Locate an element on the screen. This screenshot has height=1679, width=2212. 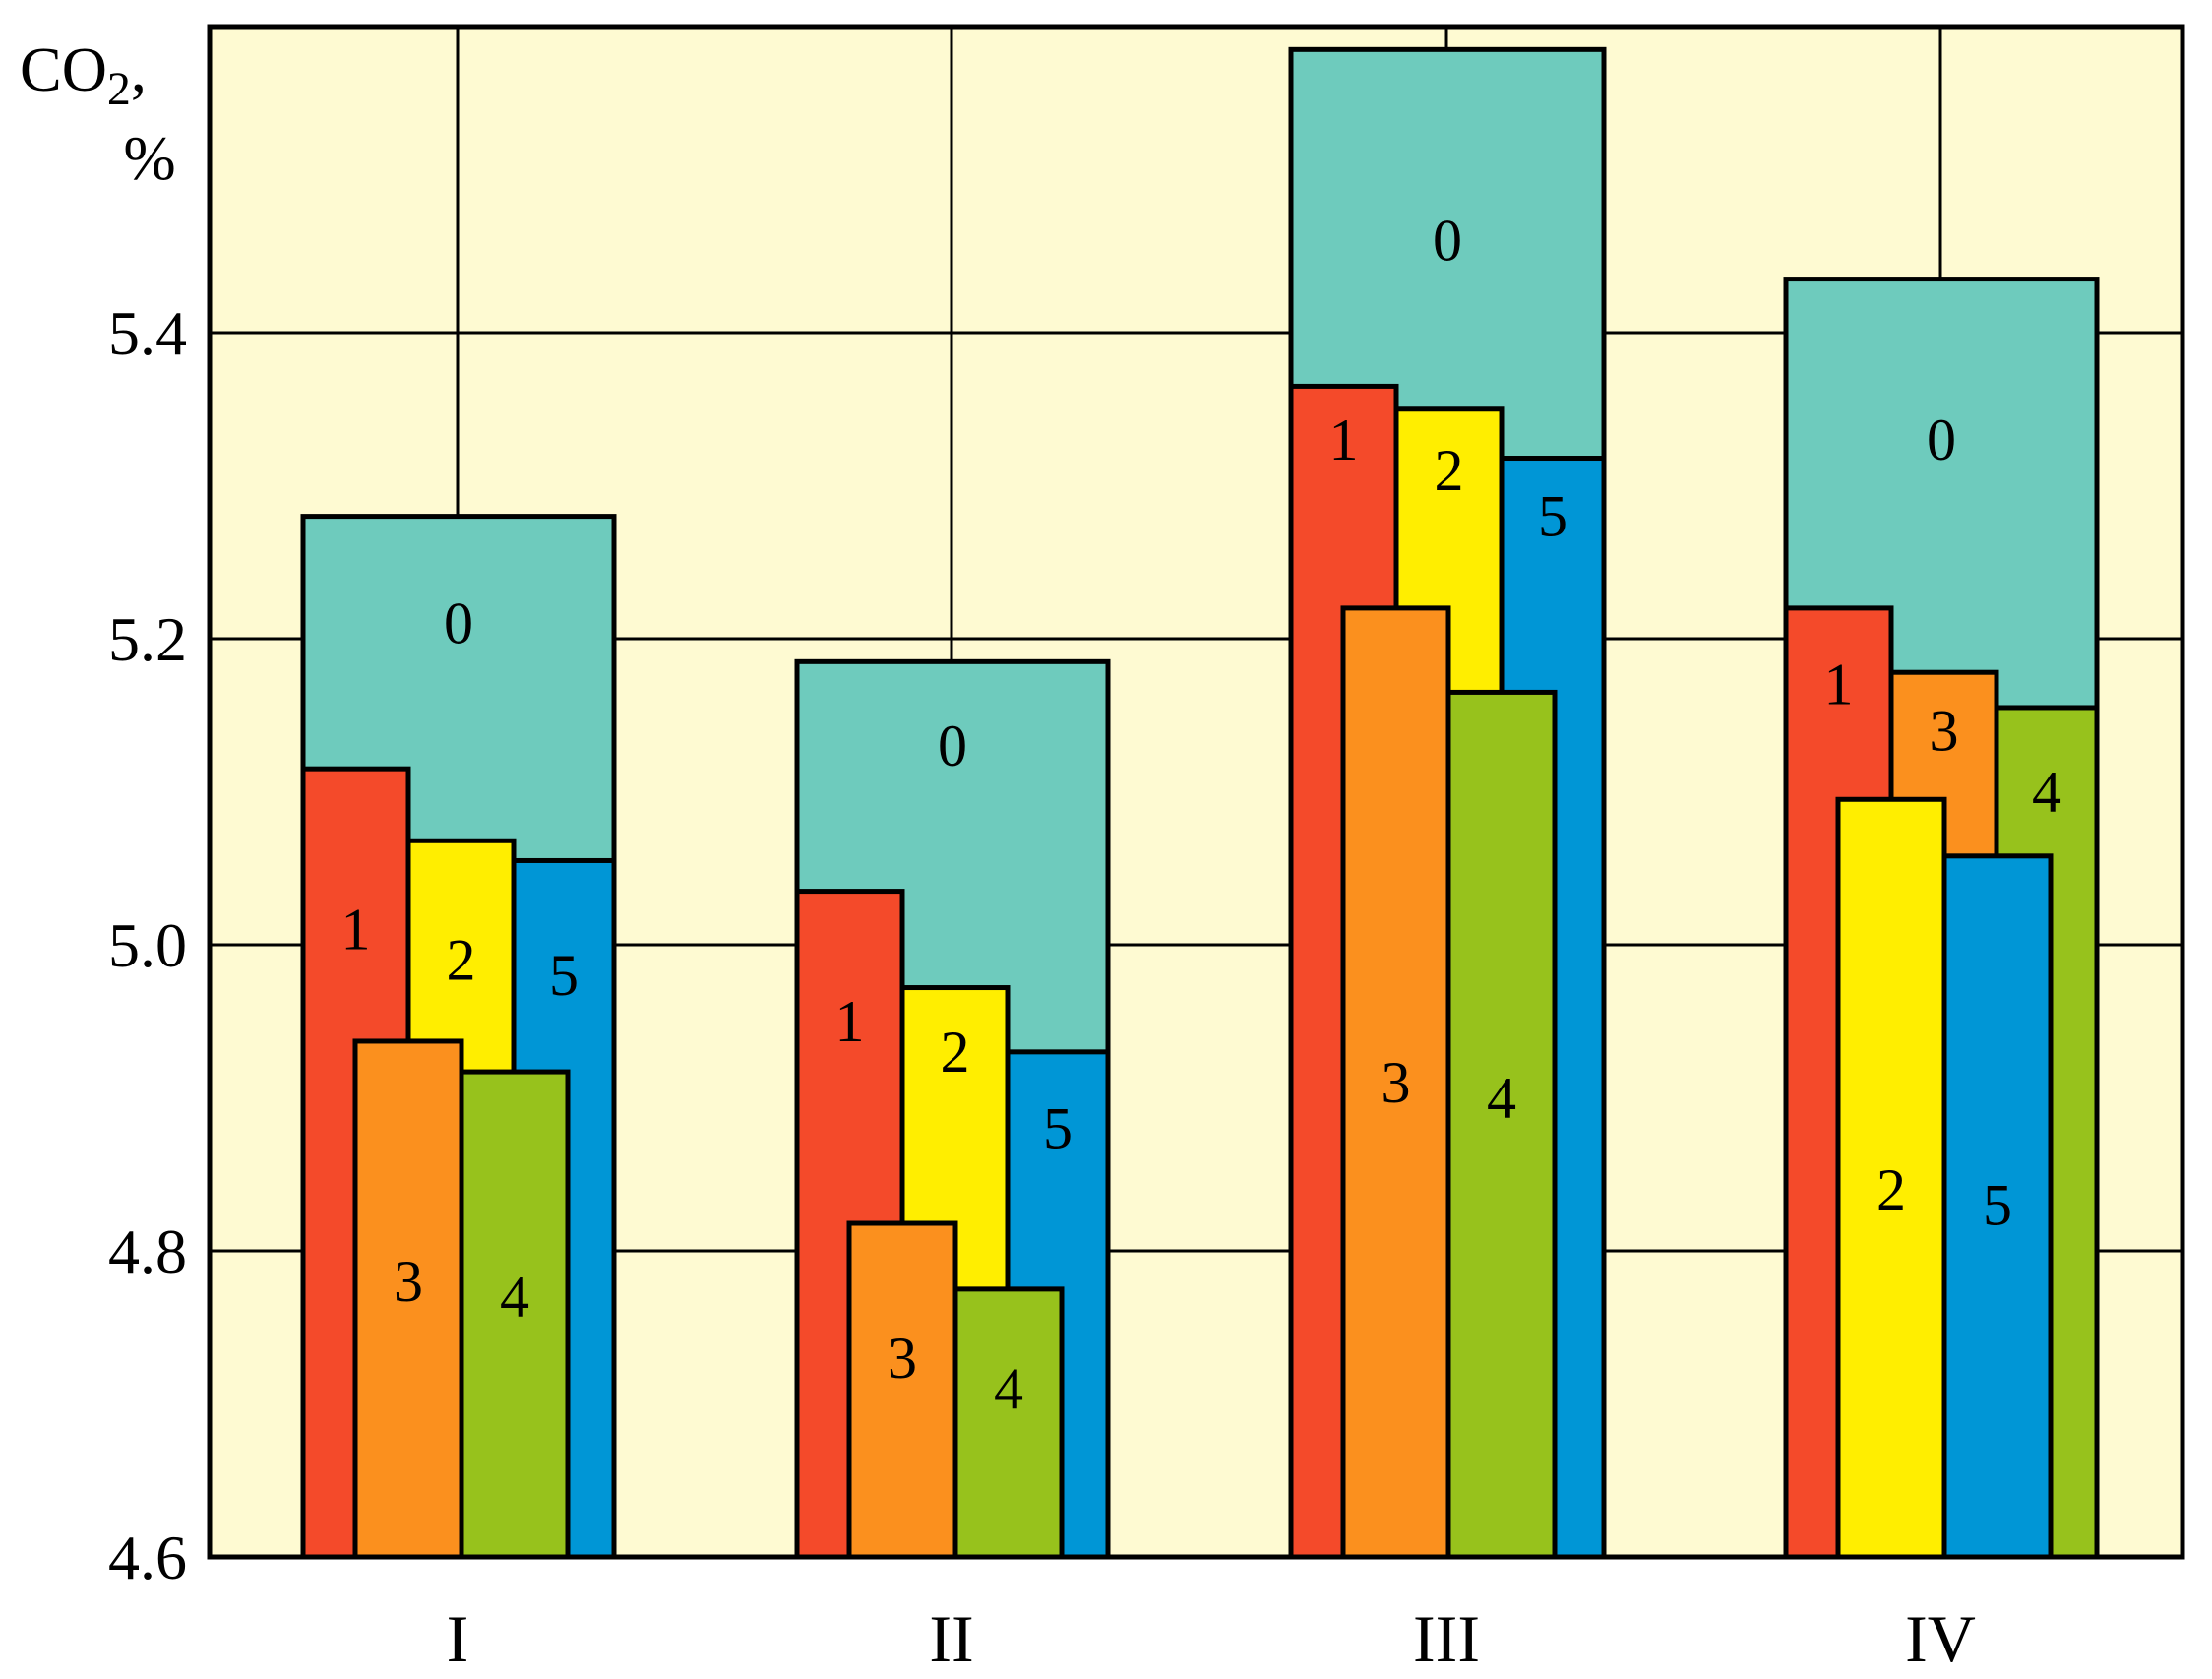
bar-label-I-series-5: 5 is located at coordinates (564, 976).